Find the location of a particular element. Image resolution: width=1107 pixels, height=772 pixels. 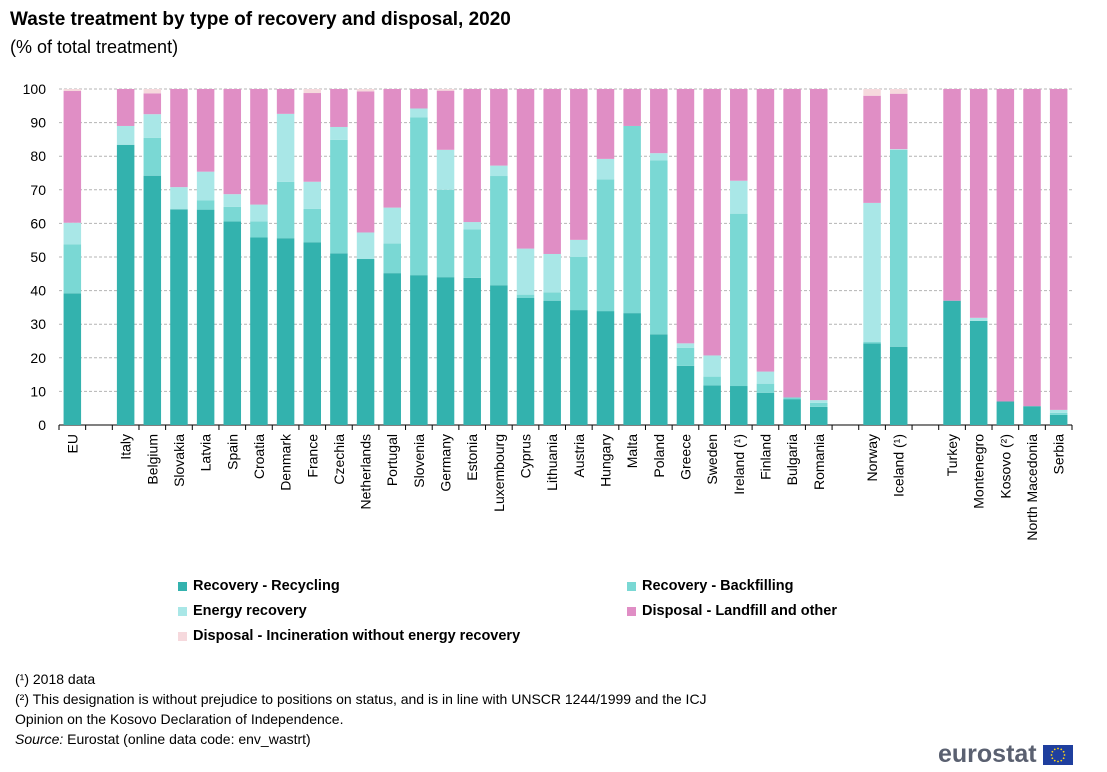

x-tick-label: Austria is located at coordinates (579, 456).